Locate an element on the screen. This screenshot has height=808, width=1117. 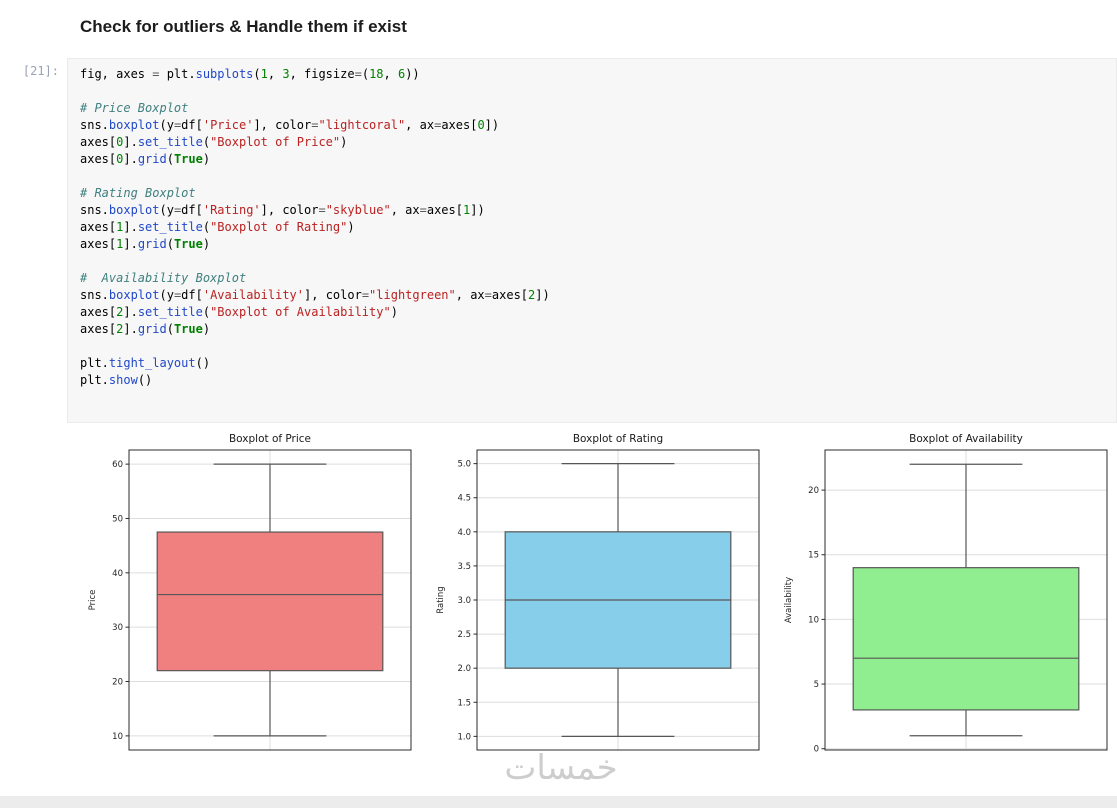
code-line: # Price Boxplot is located at coordinates (134, 108).